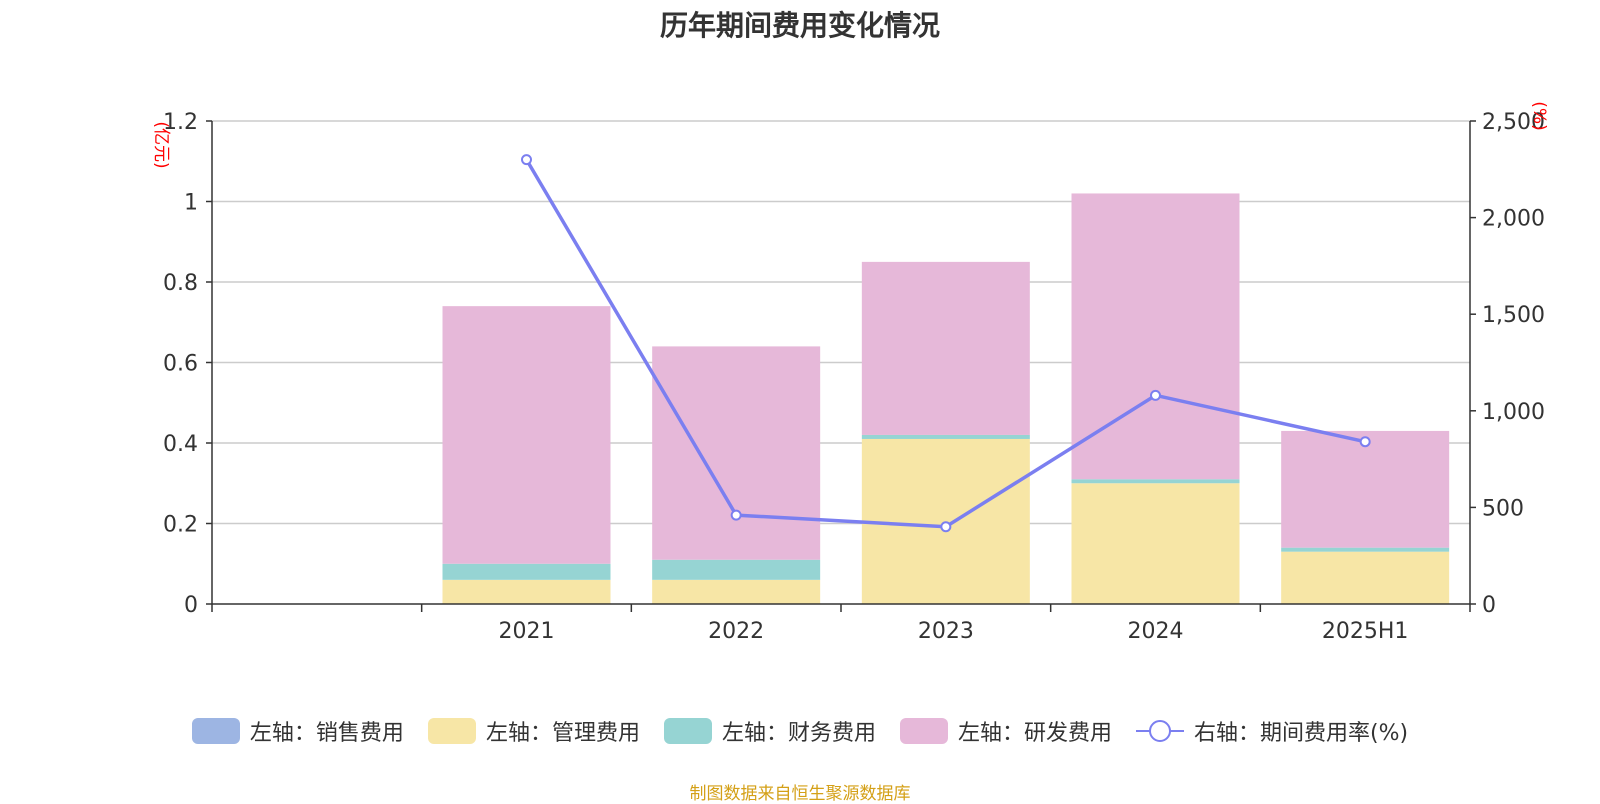 Image resolution: width=1600 pixels, height=804 pixels. I want to click on chart-title: 历年期间费用变化情况, so click(799, 25).